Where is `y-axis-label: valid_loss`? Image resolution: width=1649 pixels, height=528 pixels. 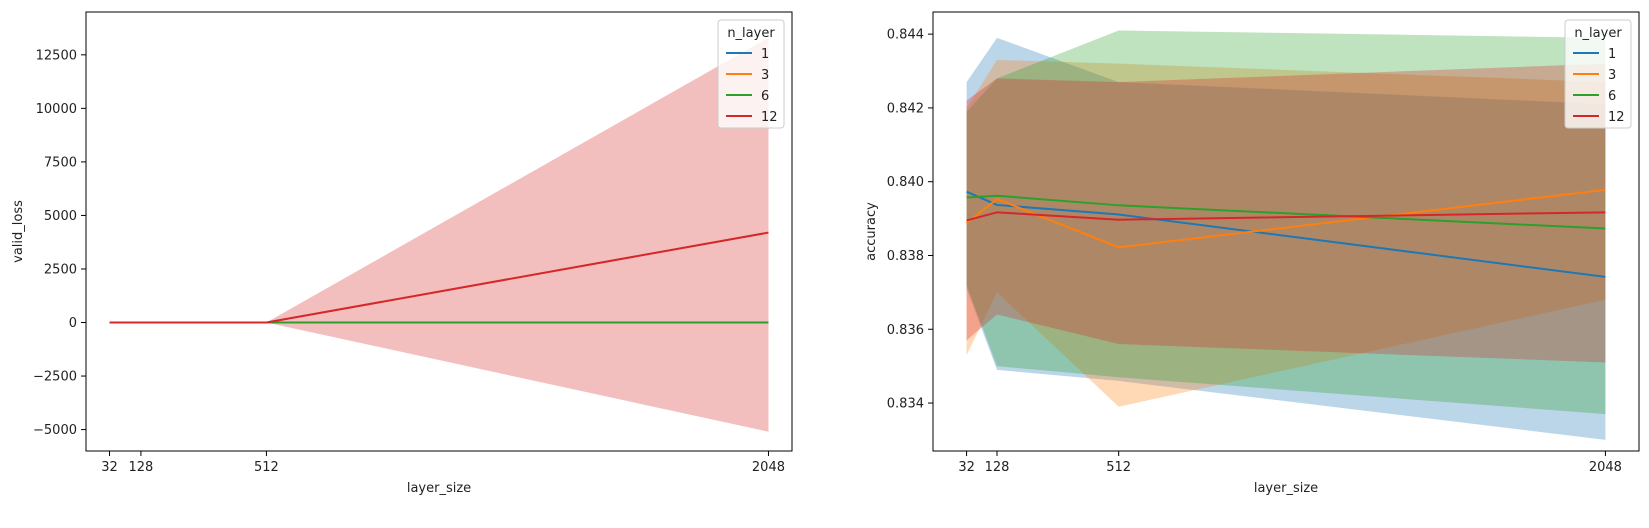
y-axis-label: valid_loss is located at coordinates (18, 231).